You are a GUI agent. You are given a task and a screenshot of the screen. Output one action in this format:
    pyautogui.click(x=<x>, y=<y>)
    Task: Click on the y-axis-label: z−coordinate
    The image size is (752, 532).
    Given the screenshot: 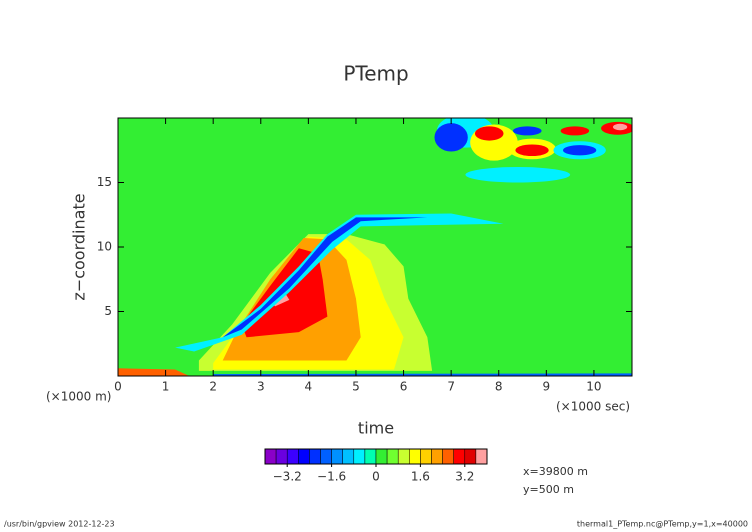 What is the action you would take?
    pyautogui.click(x=79, y=246)
    